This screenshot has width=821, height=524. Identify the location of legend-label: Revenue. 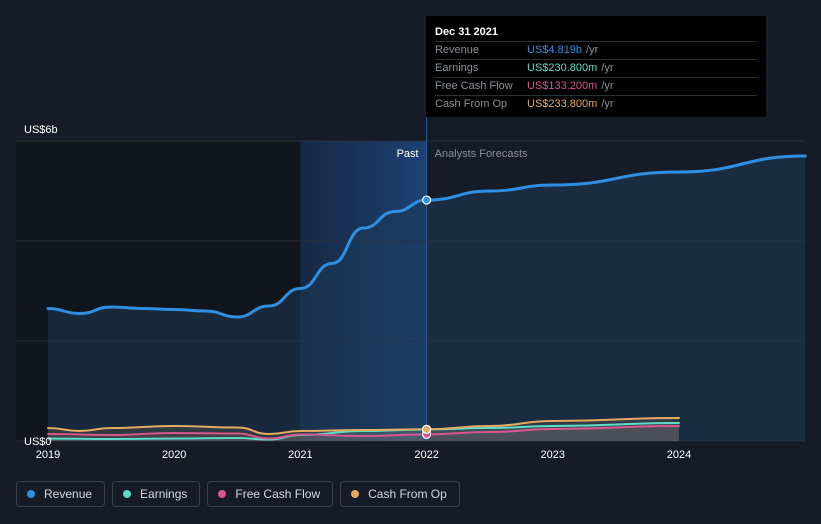
(68, 494).